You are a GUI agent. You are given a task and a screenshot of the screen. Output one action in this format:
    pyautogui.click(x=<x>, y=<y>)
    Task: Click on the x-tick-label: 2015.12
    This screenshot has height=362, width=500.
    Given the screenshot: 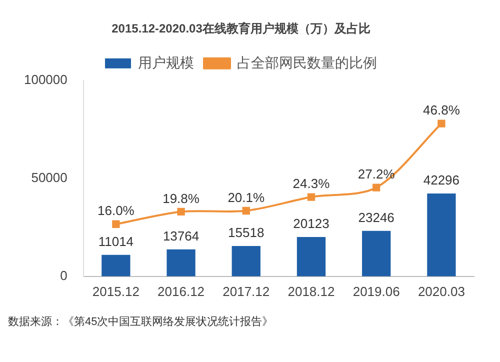 What is the action you would take?
    pyautogui.click(x=116, y=291)
    